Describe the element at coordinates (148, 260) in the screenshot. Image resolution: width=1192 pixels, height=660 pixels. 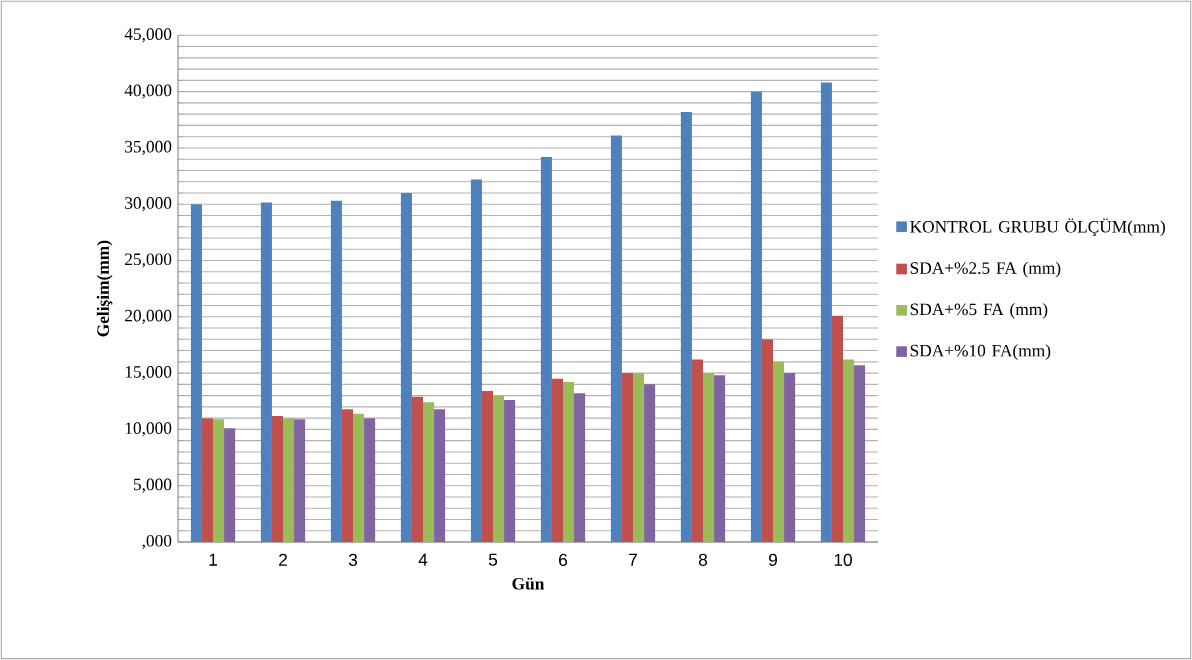
I see `y-tick-label: 25,000` at that location.